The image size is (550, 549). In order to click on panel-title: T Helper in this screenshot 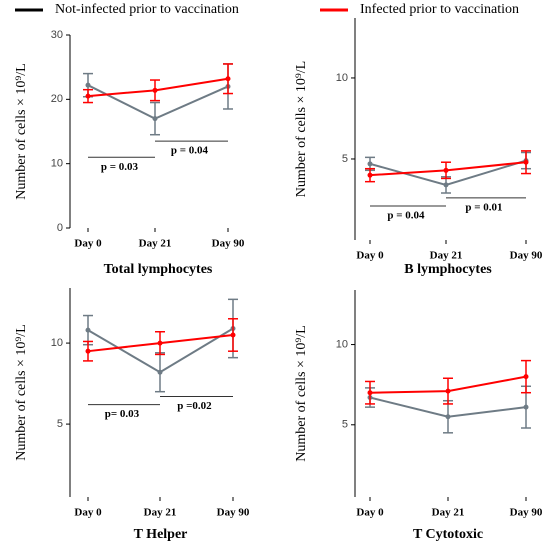, I will do `click(161, 534)`.